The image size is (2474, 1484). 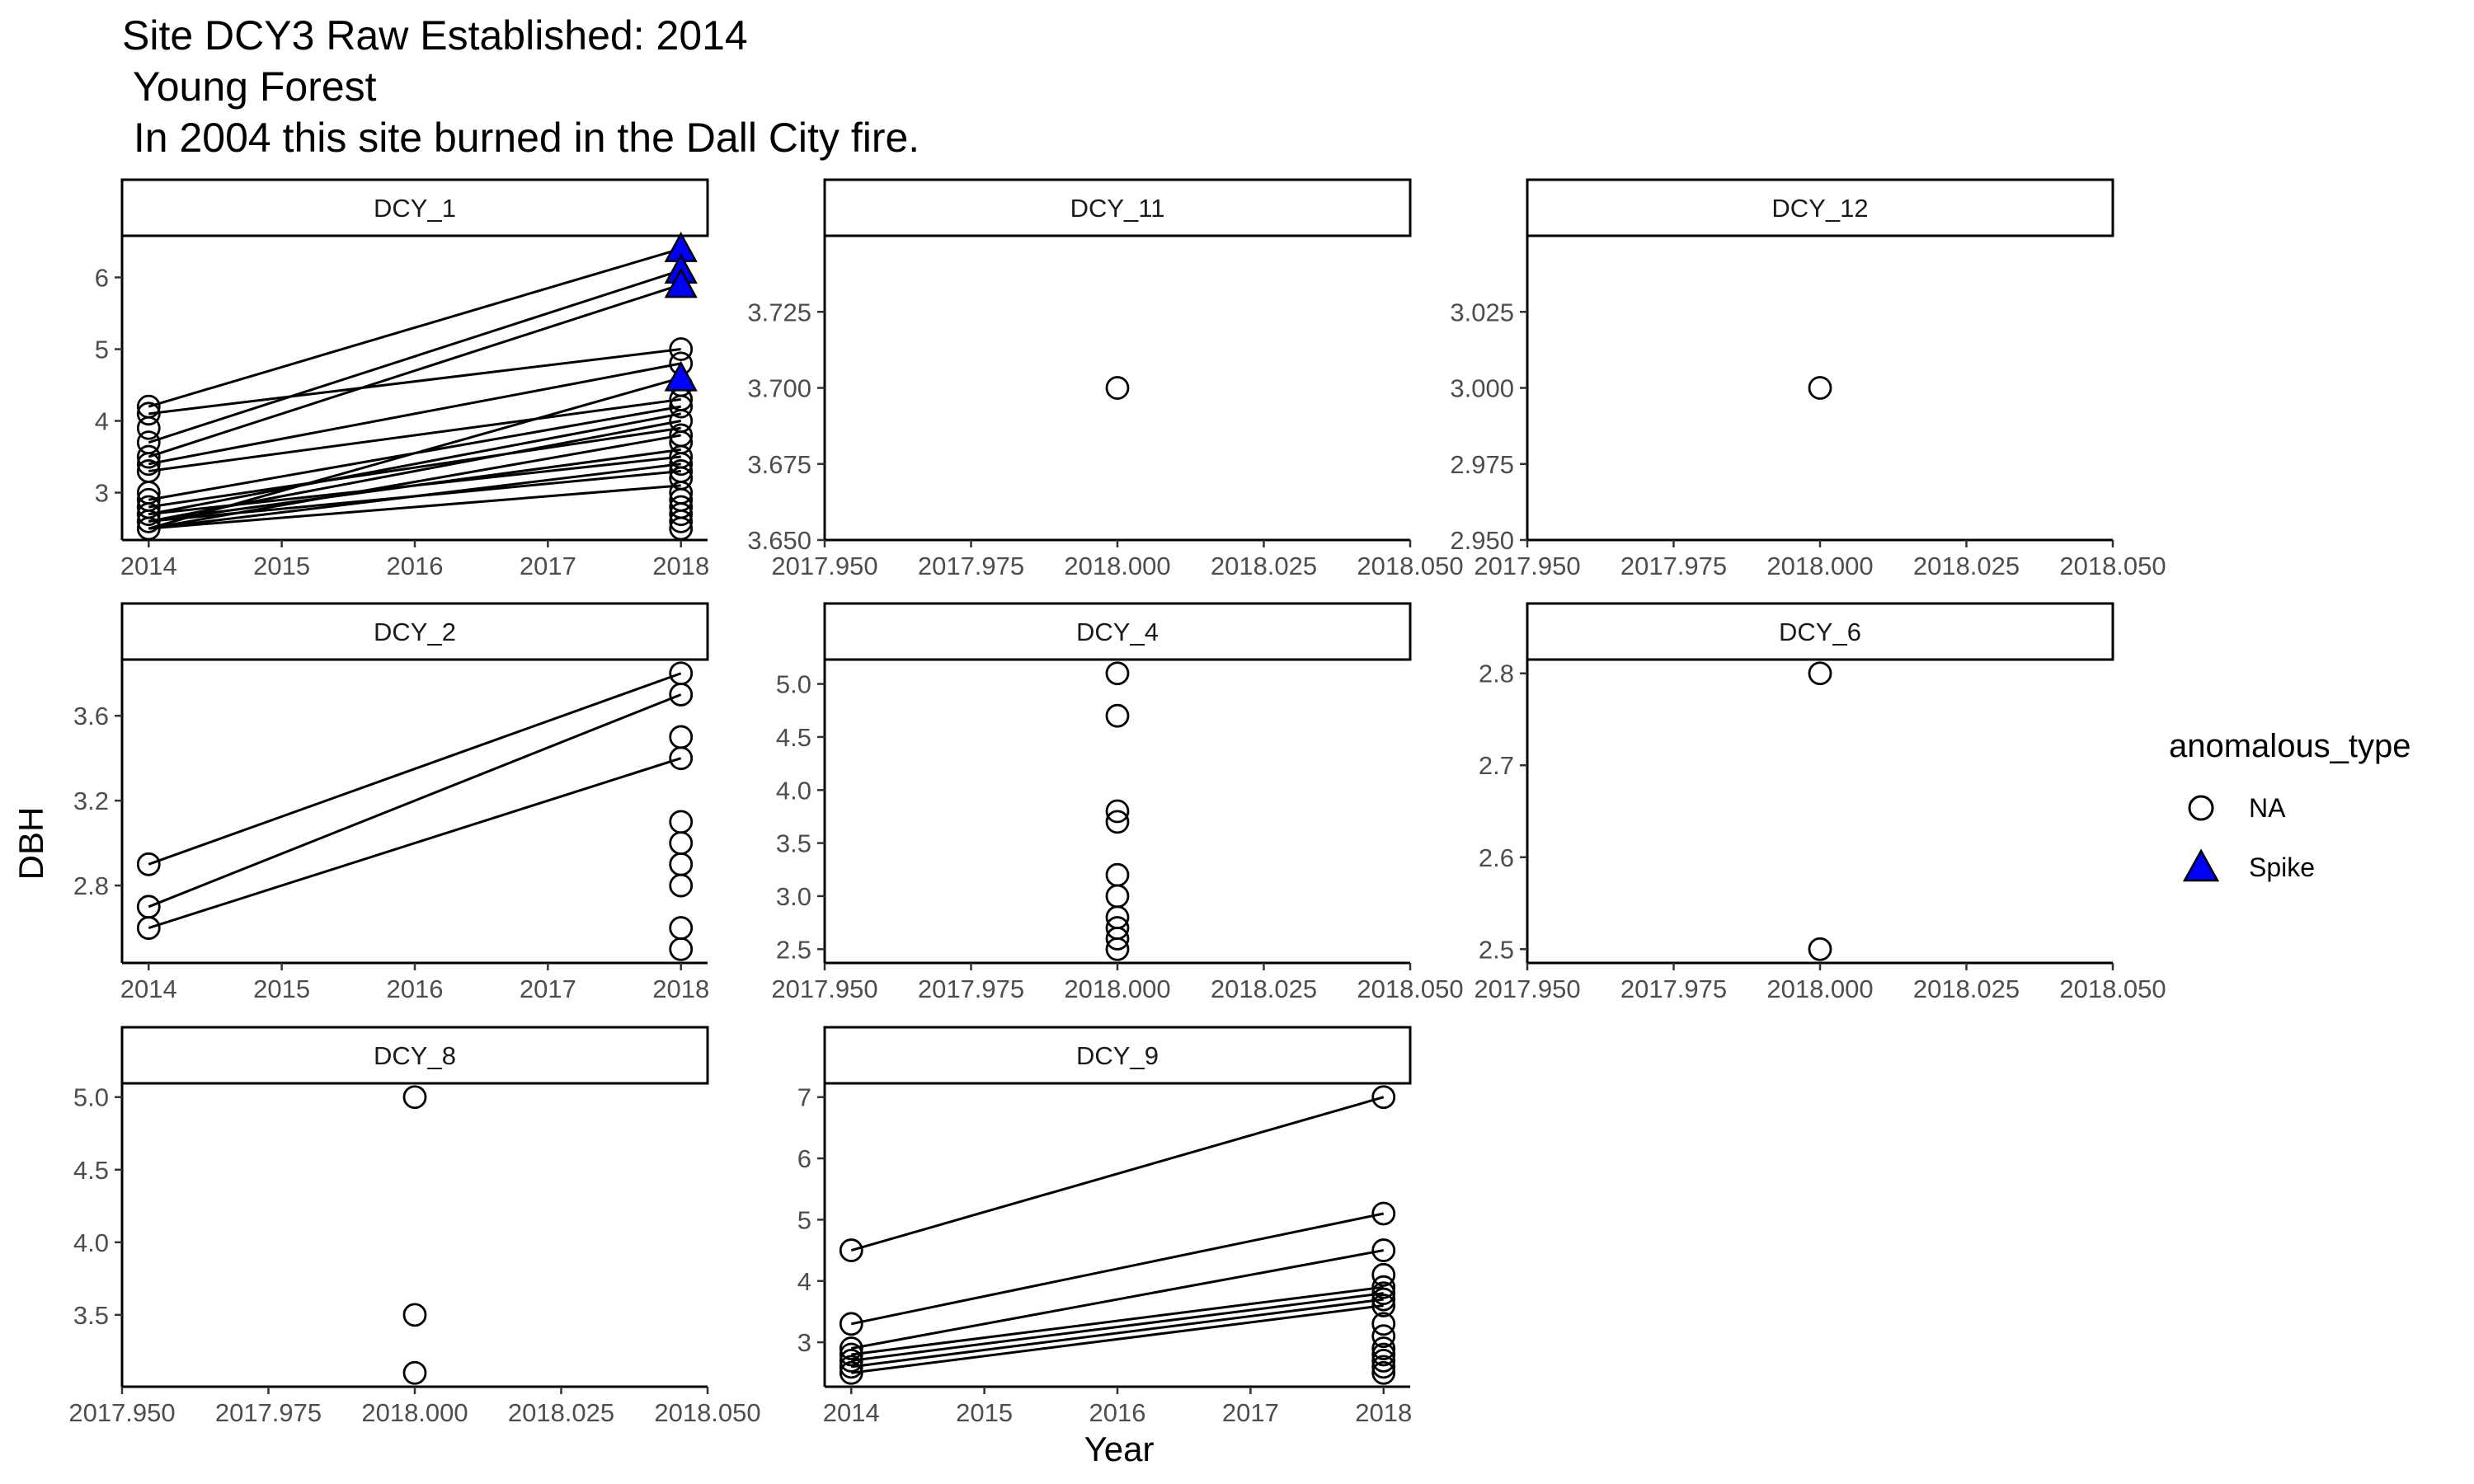 What do you see at coordinates (2201, 808) in the screenshot?
I see `legend-na-marker` at bounding box center [2201, 808].